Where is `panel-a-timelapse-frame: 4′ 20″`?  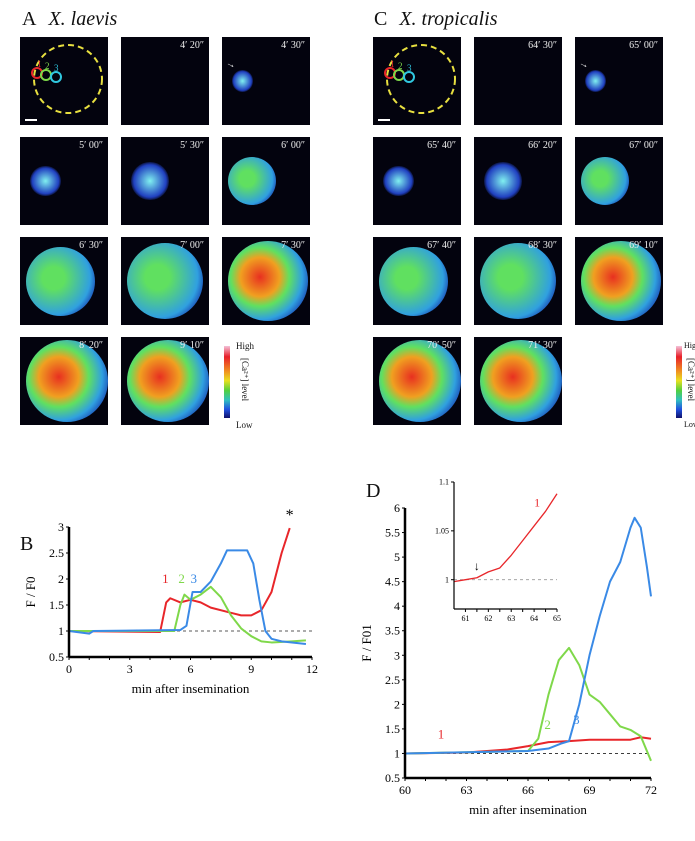 panel-a-timelapse-frame: 4′ 20″ is located at coordinates (165, 81).